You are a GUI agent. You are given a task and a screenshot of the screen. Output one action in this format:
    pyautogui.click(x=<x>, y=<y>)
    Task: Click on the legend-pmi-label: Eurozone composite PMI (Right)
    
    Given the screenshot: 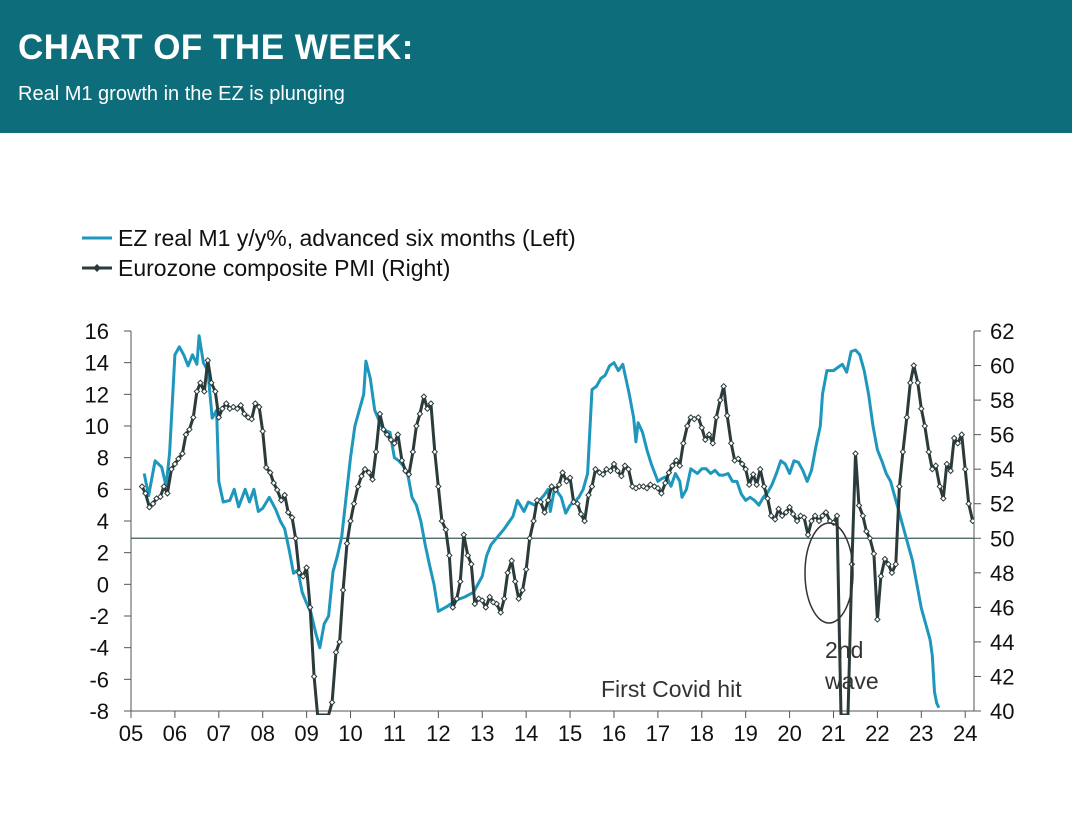 What is the action you would take?
    pyautogui.click(x=284, y=268)
    